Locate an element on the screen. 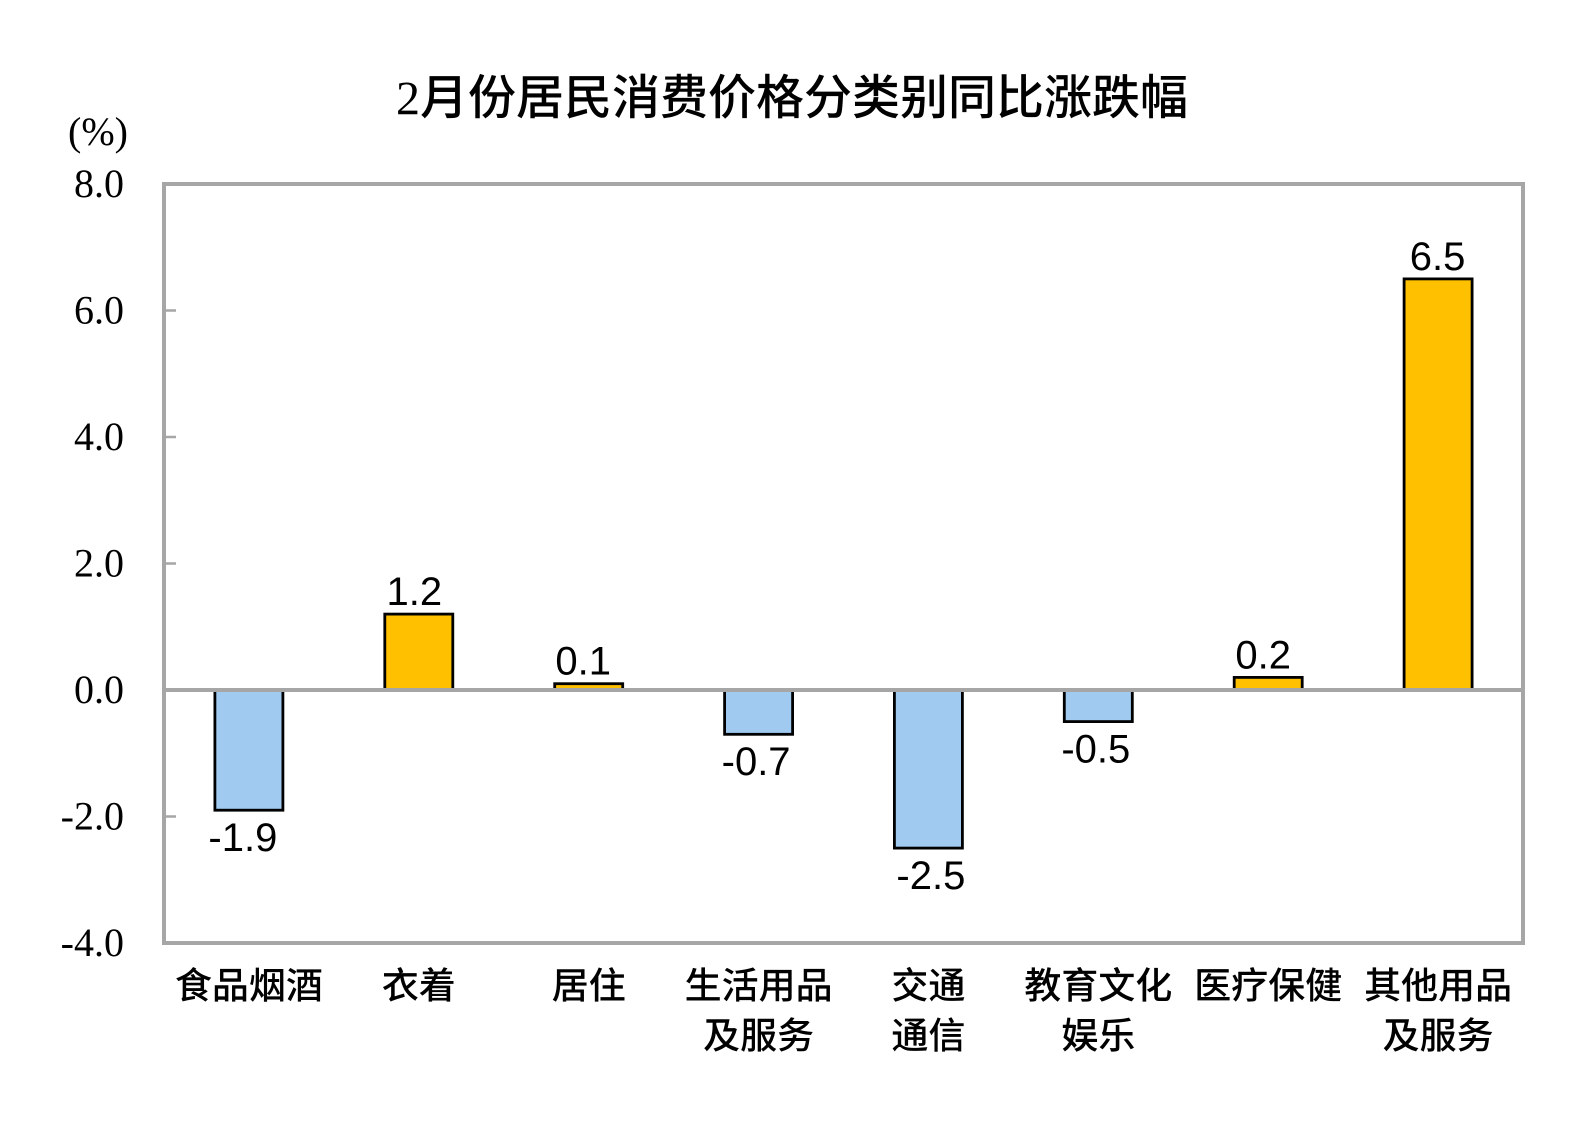 This screenshot has width=1591, height=1130. svg-text: 8.0 is located at coordinates (99, 183).